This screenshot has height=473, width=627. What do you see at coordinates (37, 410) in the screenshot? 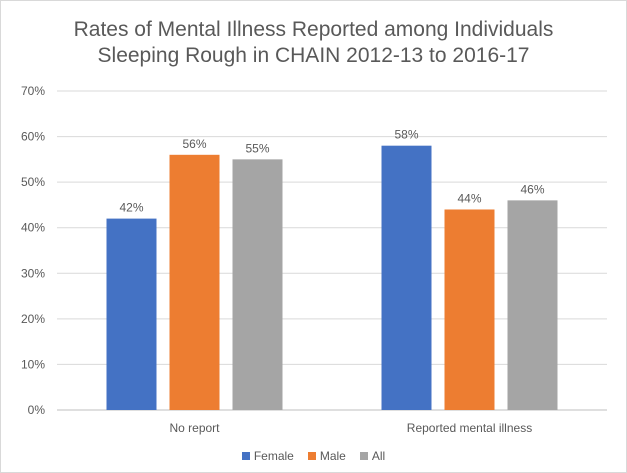
I see `y-tick-label: 0%` at bounding box center [37, 410].